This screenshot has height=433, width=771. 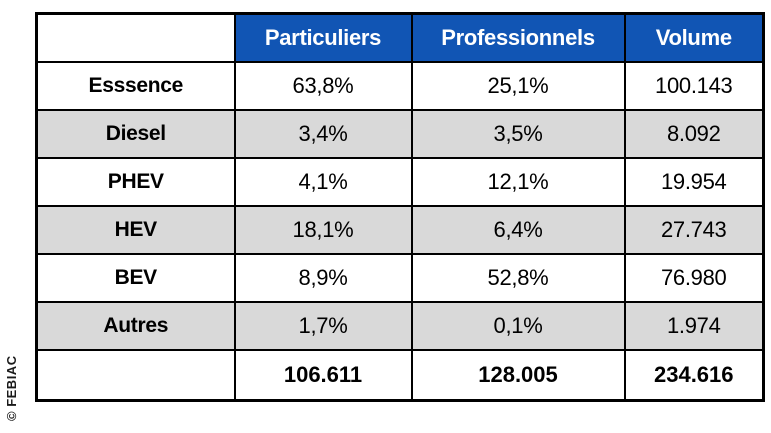 I want to click on table-row-totals: 106.611 128.005 234.616, so click(x=400, y=375).